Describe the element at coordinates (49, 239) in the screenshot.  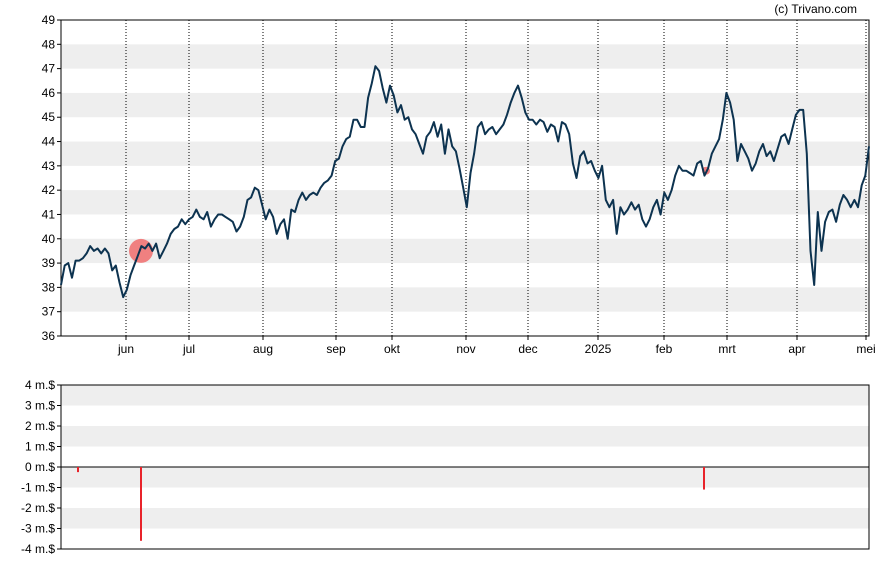
I see `y-tick-label: 40` at that location.